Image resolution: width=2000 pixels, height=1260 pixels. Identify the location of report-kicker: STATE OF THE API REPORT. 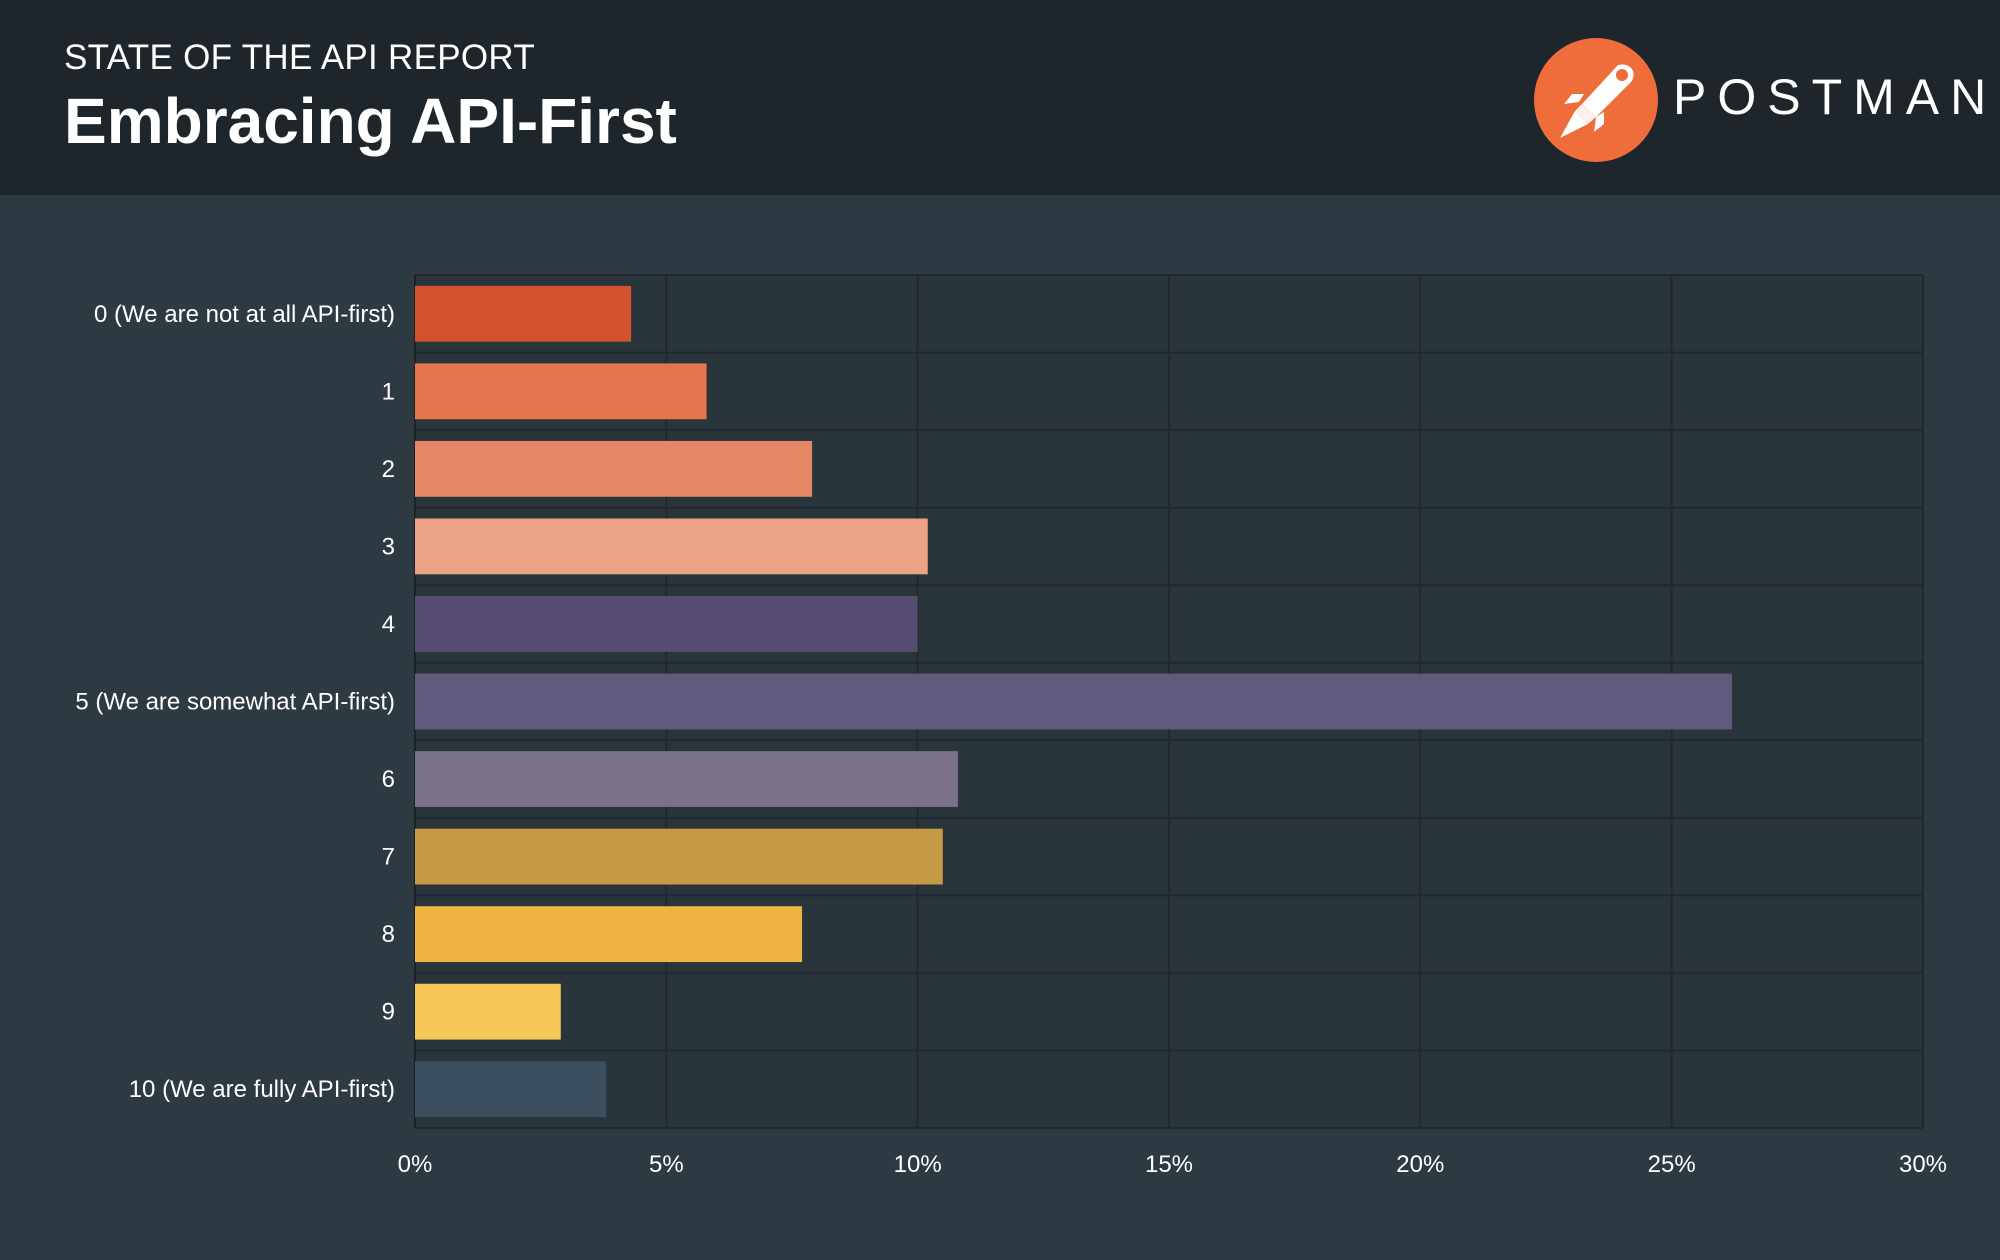
(300, 57).